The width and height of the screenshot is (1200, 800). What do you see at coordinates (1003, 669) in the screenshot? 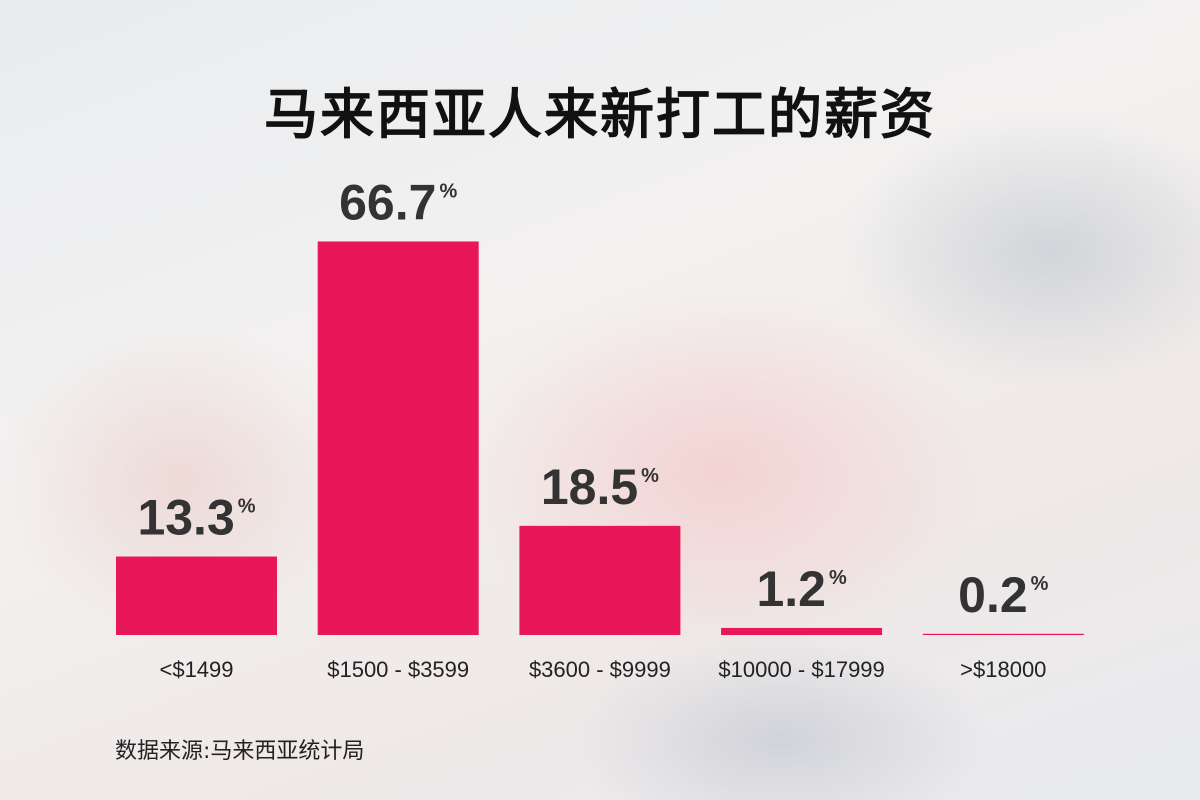
I see `category-label: >$18000` at bounding box center [1003, 669].